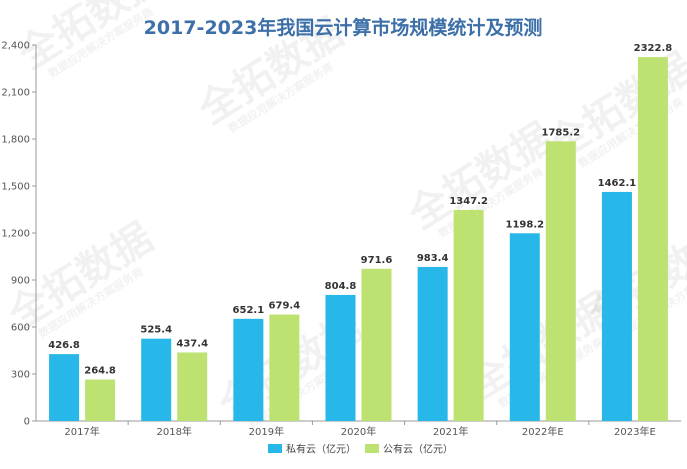 This screenshot has width=687, height=469. Describe the element at coordinates (343, 27) in the screenshot. I see `chart-title: 2017-2023年我国云计算市场规模统计及预测` at that location.